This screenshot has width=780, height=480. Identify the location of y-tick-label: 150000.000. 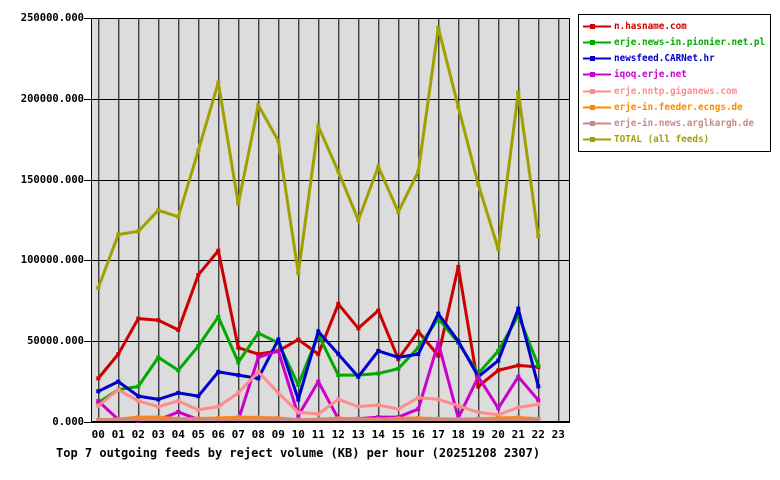
(52, 180).